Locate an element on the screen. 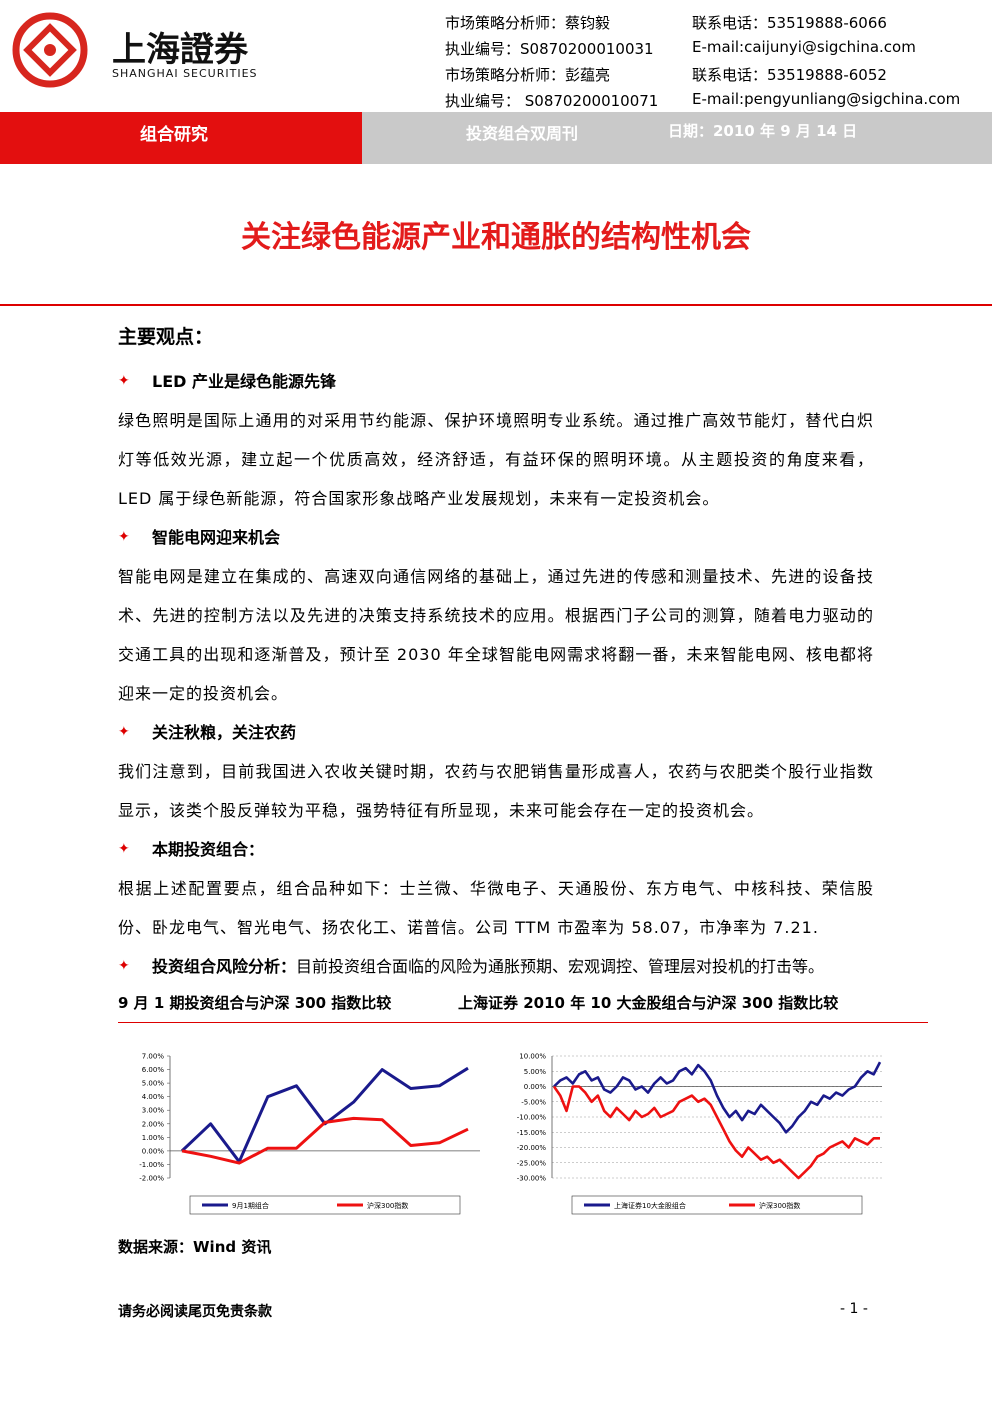 This screenshot has width=992, height=1403. y-tick-label: -15.00% is located at coordinates (532, 1133).